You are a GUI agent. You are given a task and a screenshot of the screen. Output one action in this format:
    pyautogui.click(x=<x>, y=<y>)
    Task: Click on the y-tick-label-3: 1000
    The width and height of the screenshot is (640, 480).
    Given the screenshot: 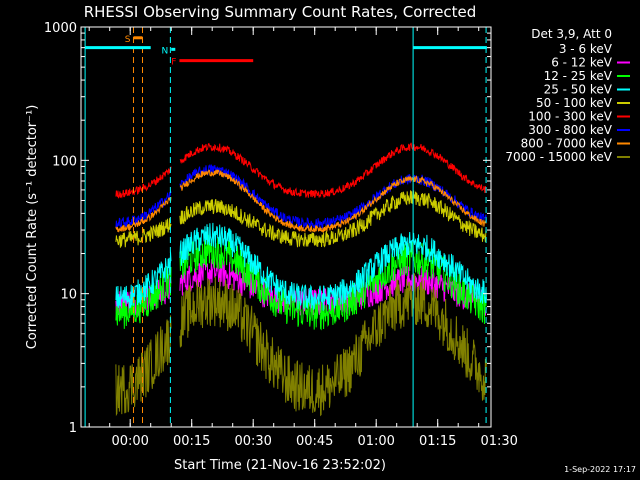 What is the action you would take?
    pyautogui.click(x=60, y=28)
    